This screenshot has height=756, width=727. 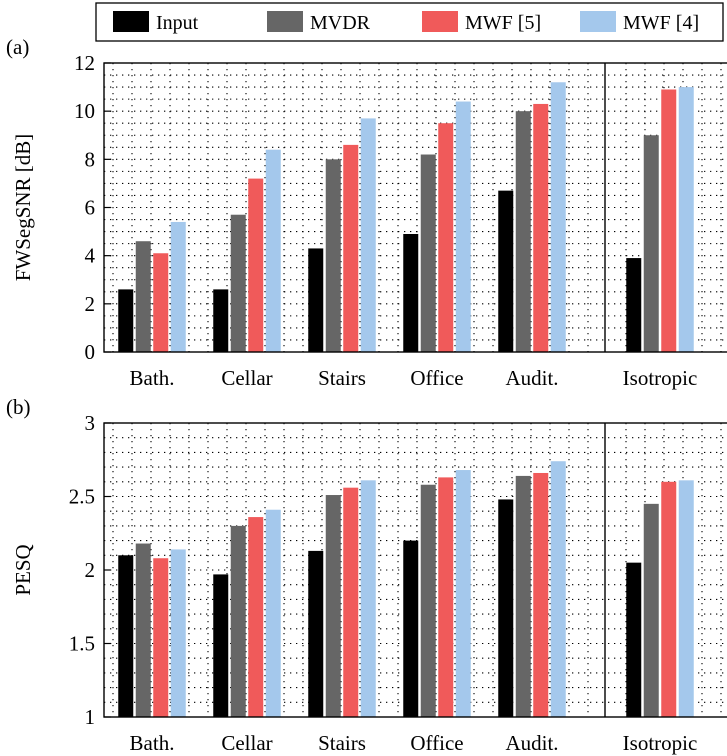 What do you see at coordinates (90, 208) in the screenshot?
I see `y-tick-label: 6` at bounding box center [90, 208].